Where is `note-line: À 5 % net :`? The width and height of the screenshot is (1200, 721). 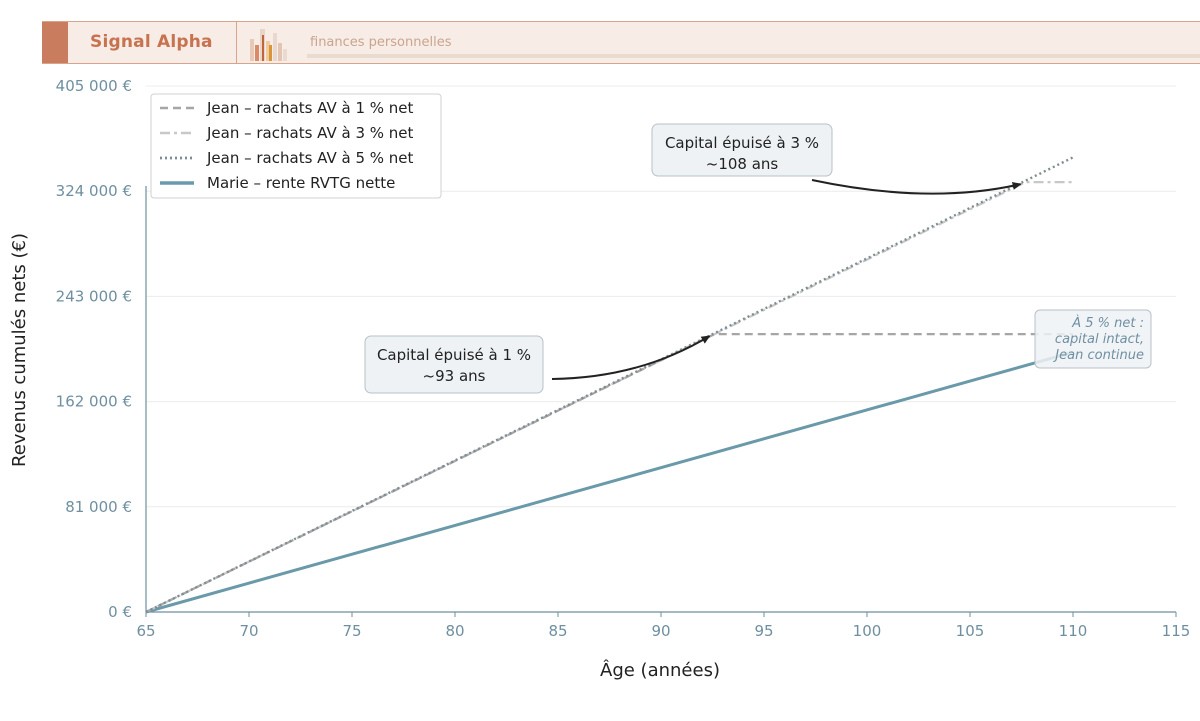
note-line: À 5 % net : is located at coordinates (1107, 323).